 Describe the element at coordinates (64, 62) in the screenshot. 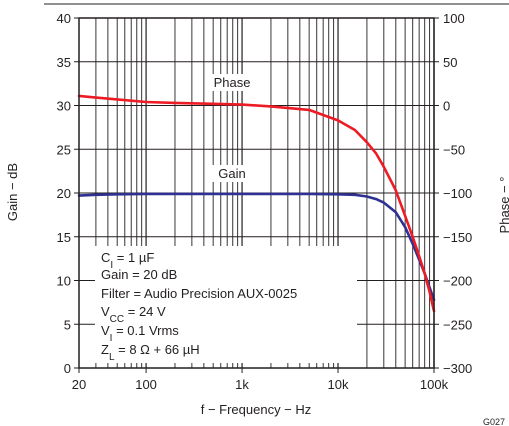

I see `y-left-tick-label: 35` at that location.